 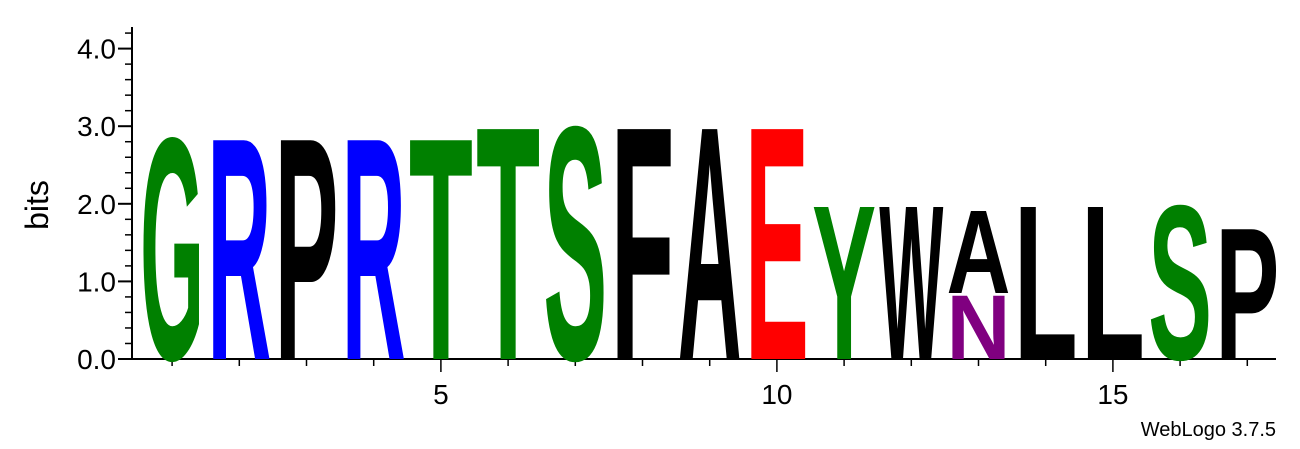 I want to click on x-tick-label: 15, so click(x=1112, y=394).